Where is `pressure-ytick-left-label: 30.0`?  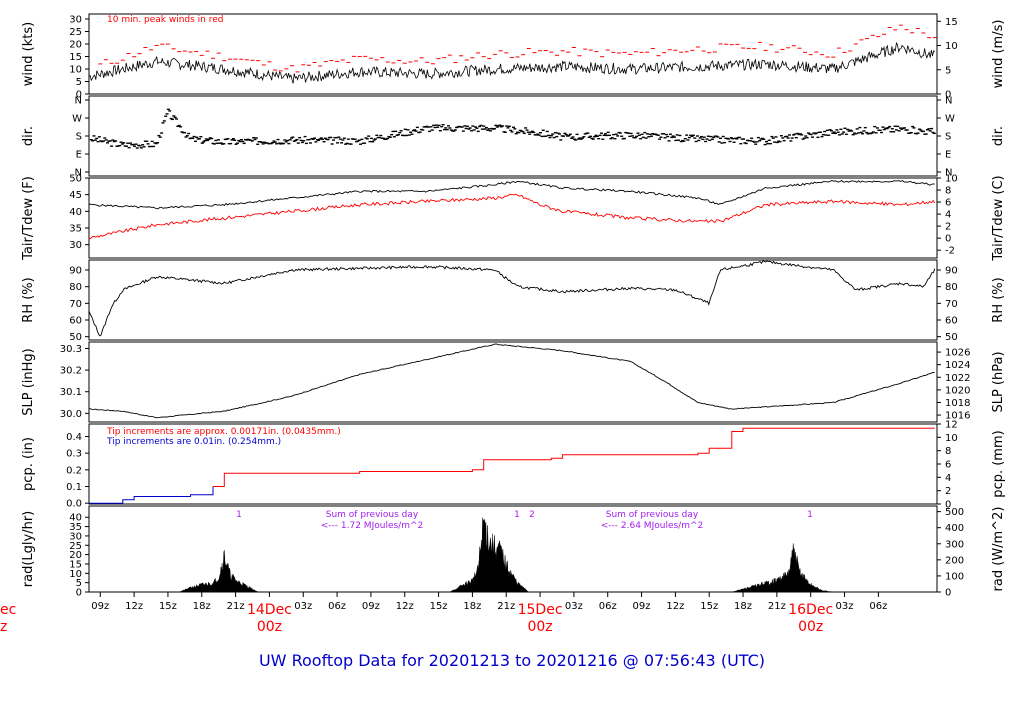
pressure-ytick-left-label: 30.0 is located at coordinates (71, 414).